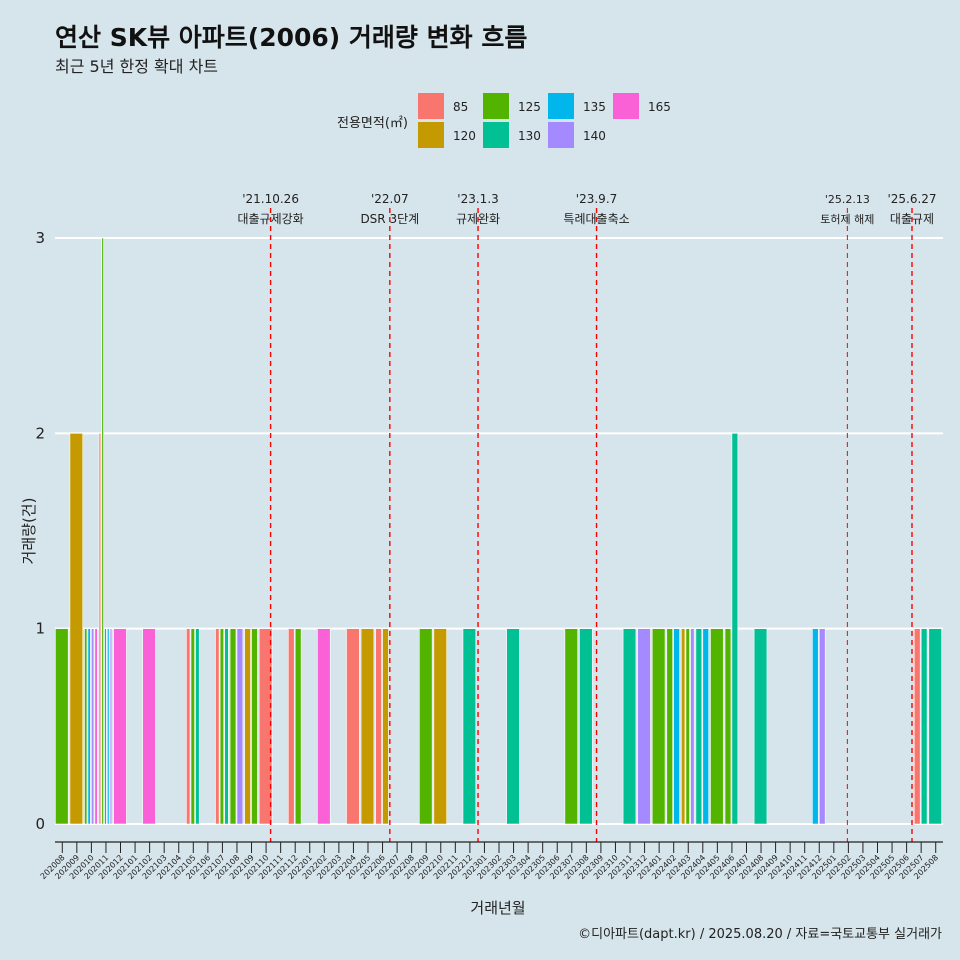 This screenshot has height=960, width=960. I want to click on legend-label-85: 85, so click(460, 107).